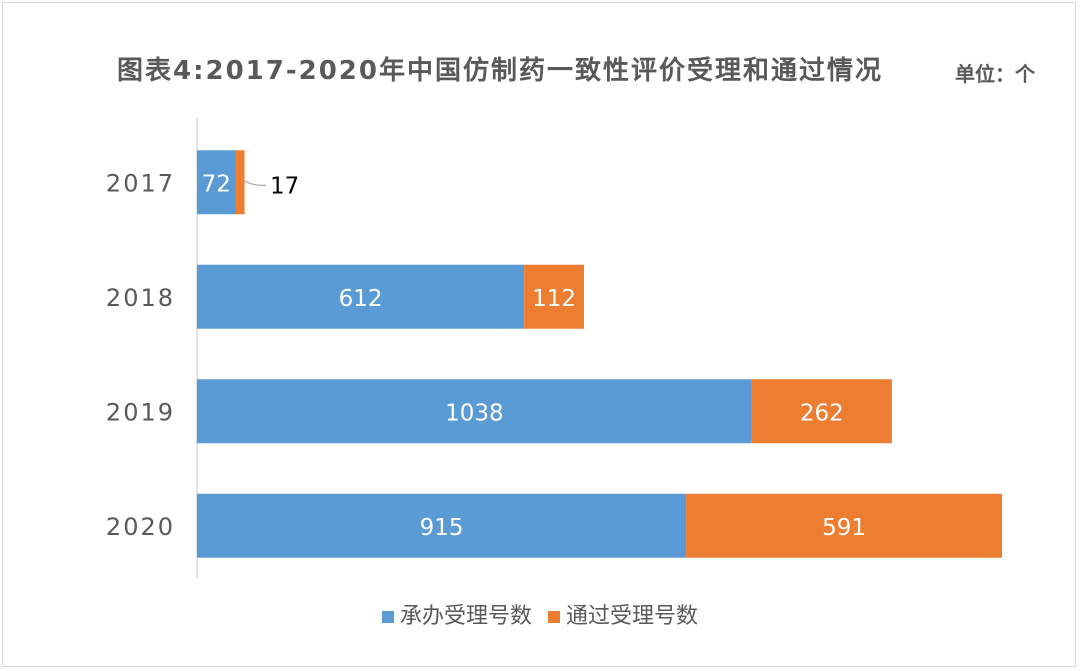 This screenshot has width=1080, height=671. Describe the element at coordinates (140, 298) in the screenshot. I see `y-tick-label: 2018` at that location.